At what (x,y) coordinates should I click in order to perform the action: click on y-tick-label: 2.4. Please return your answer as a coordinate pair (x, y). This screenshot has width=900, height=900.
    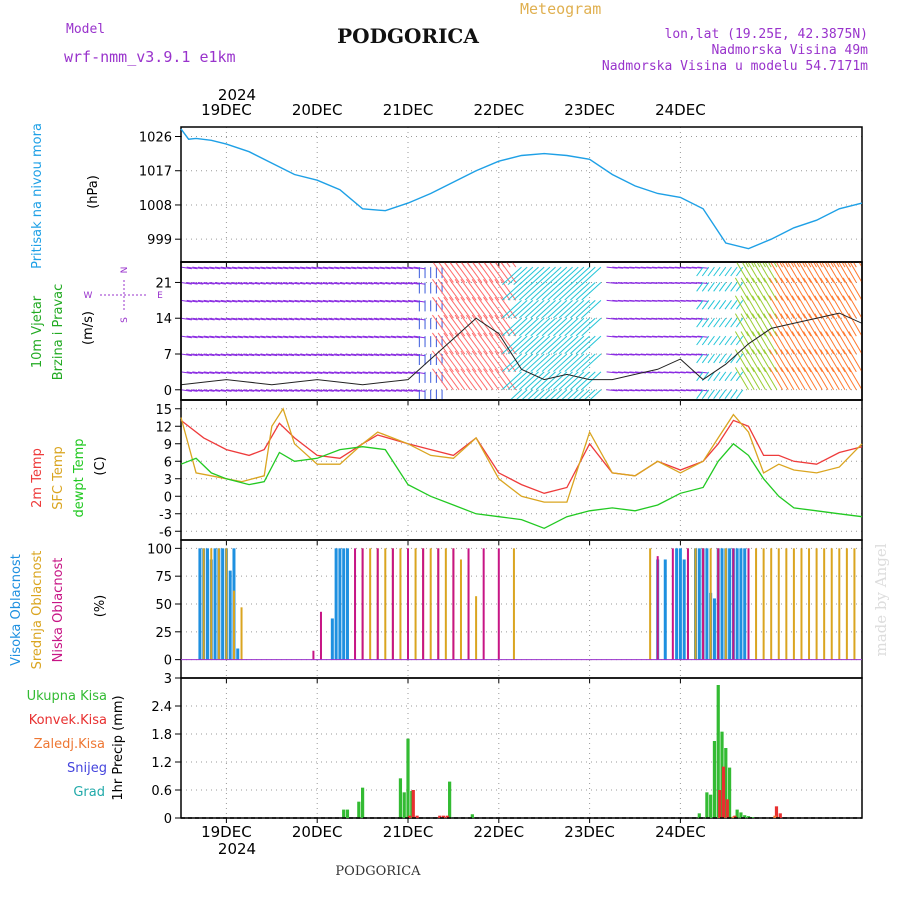
    Looking at the image, I should click on (161, 707).